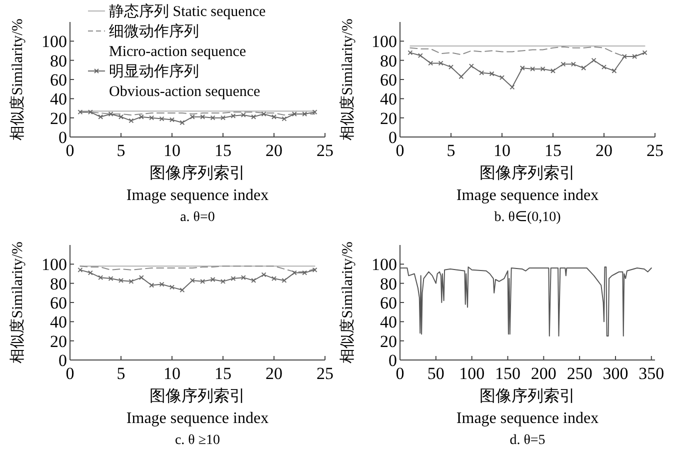  I want to click on text: b. θ∈(0,10), so click(528, 217).